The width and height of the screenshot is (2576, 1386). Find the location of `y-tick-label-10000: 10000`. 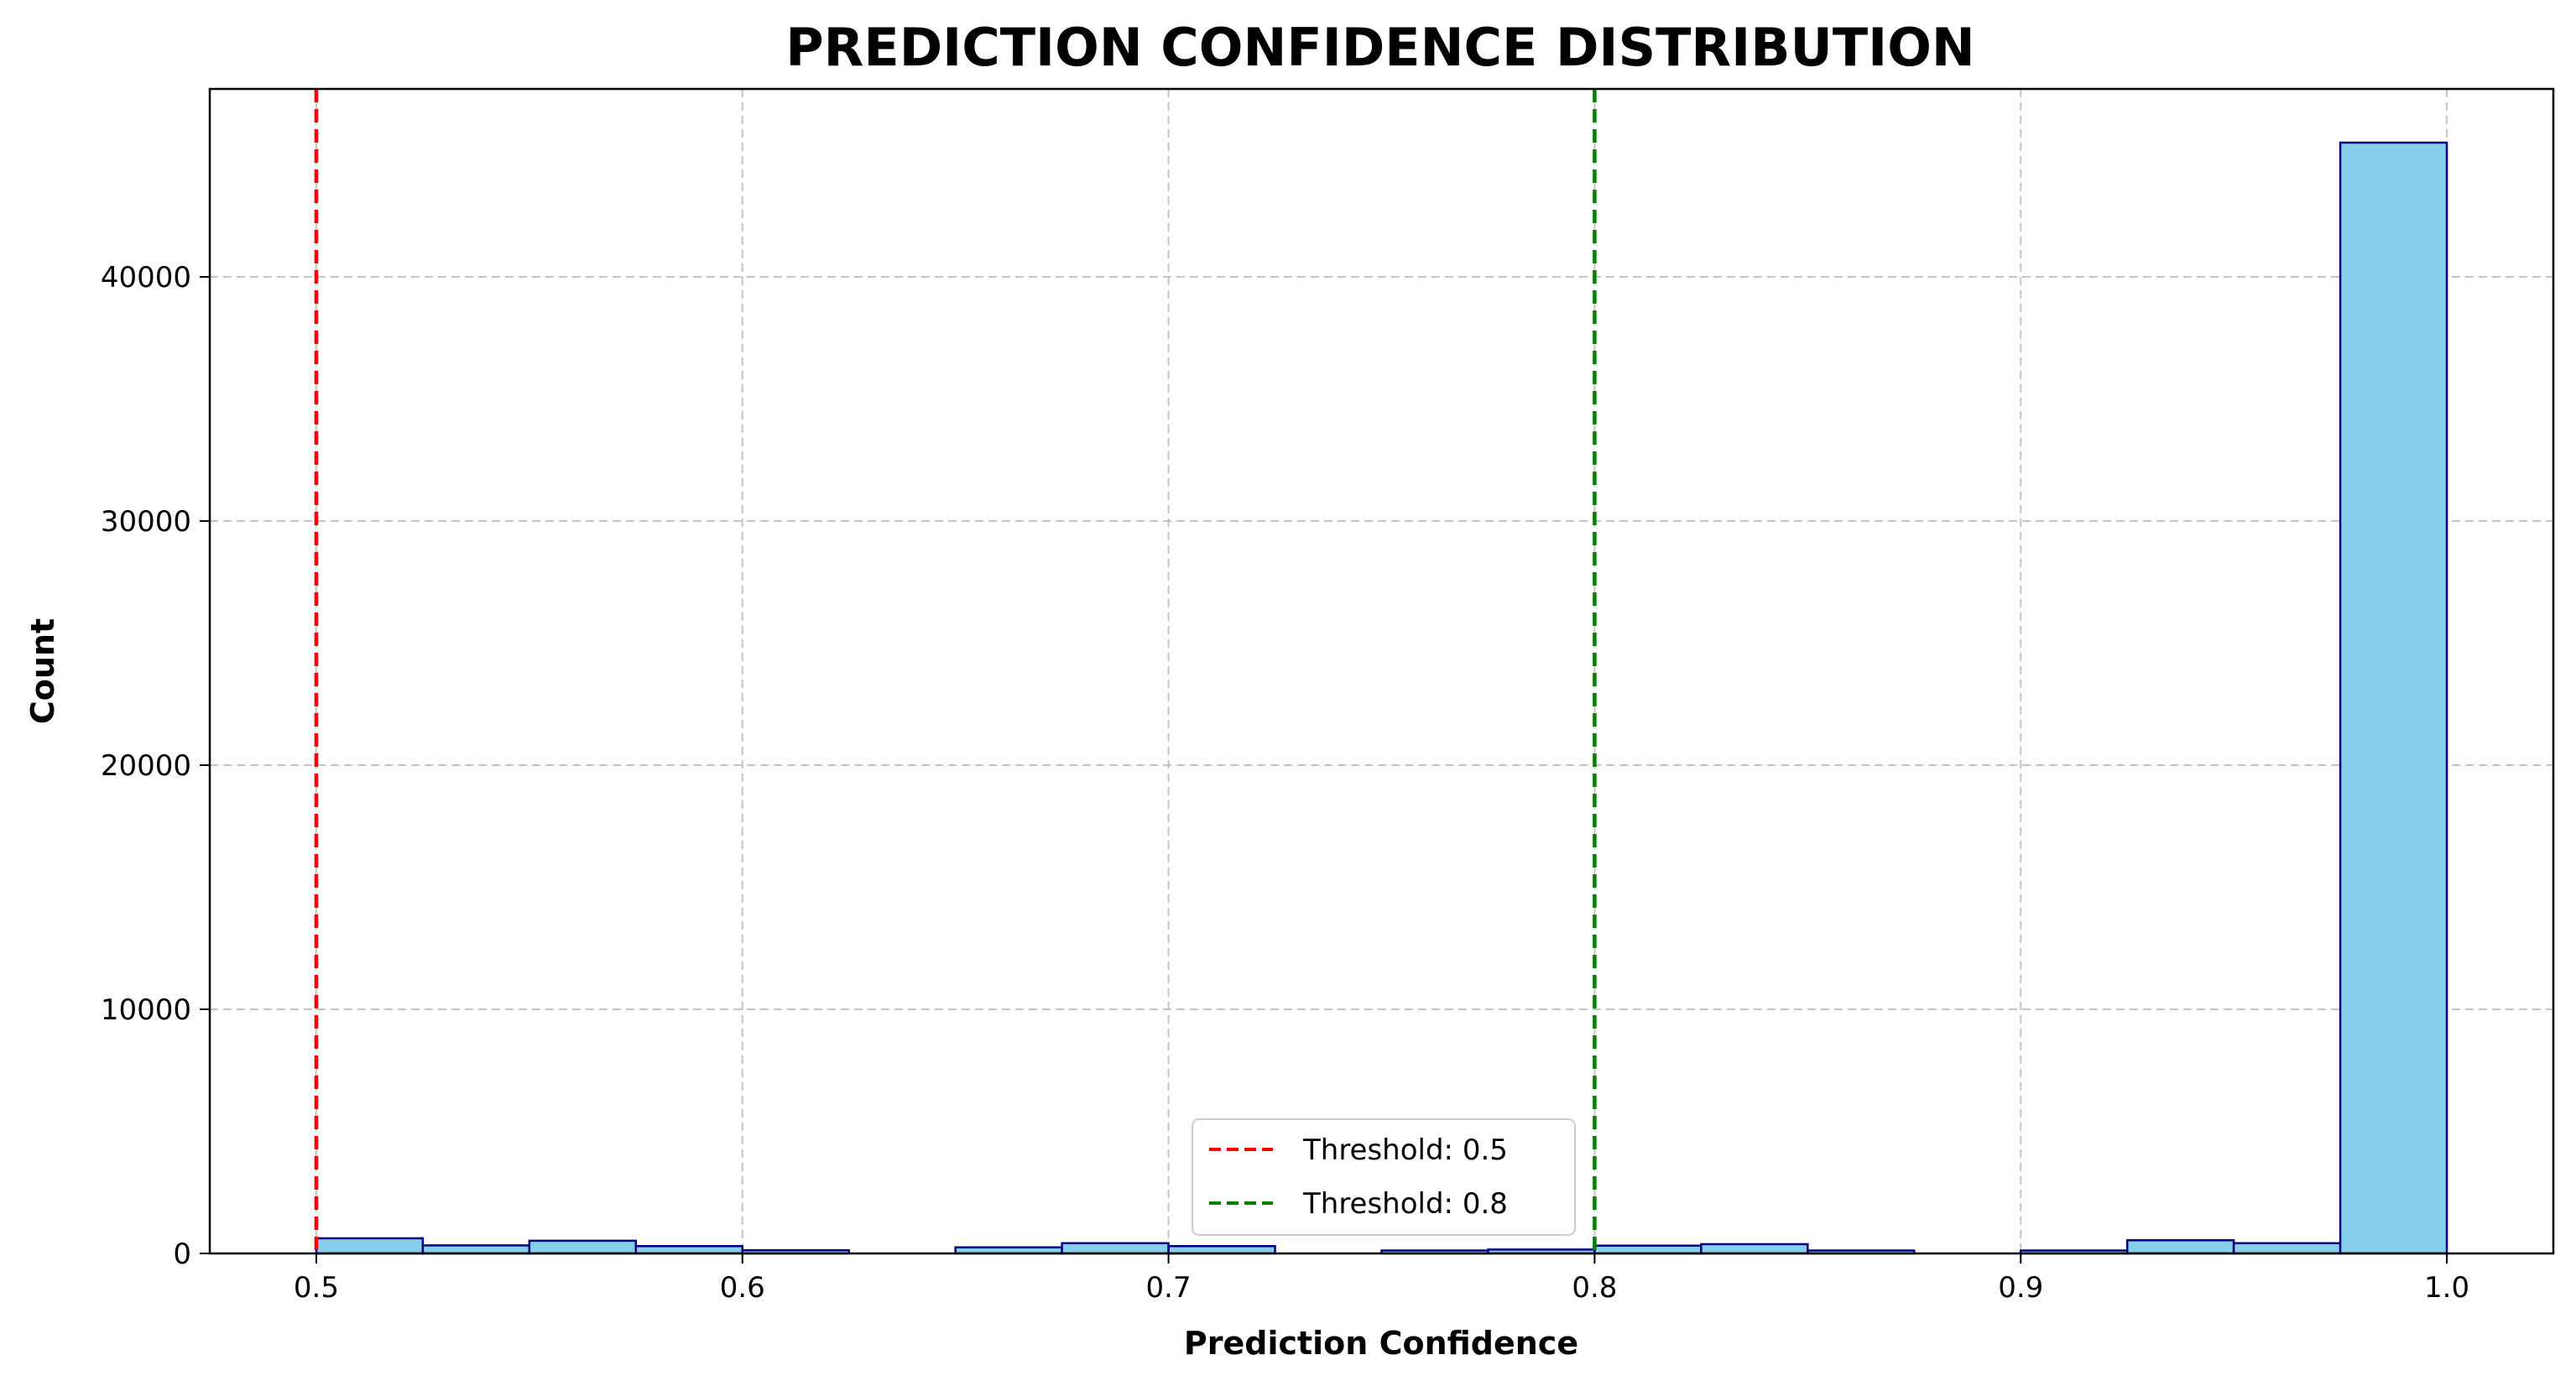

y-tick-label-10000: 10000 is located at coordinates (146, 1010).